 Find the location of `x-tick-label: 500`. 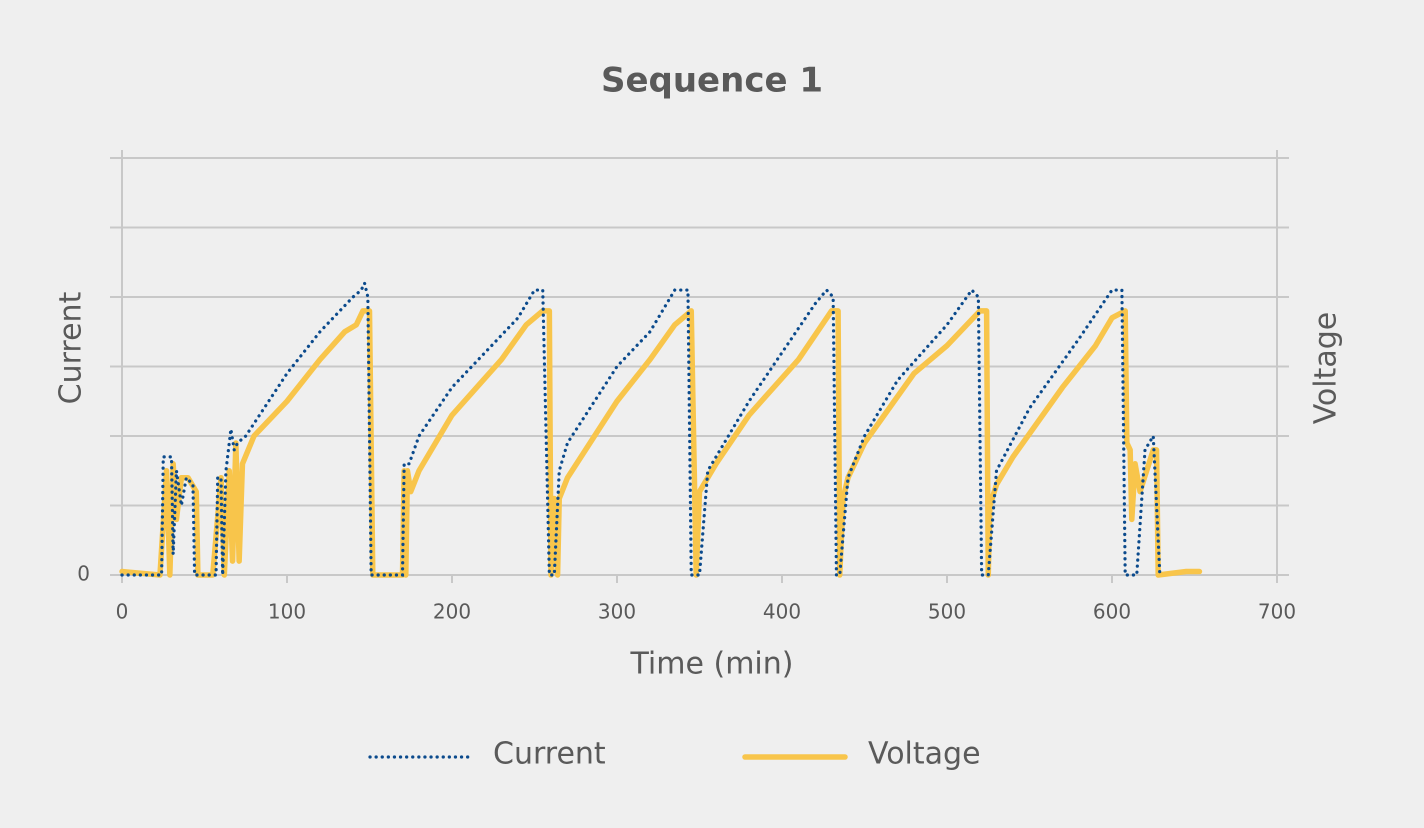

x-tick-label: 500 is located at coordinates (947, 612).